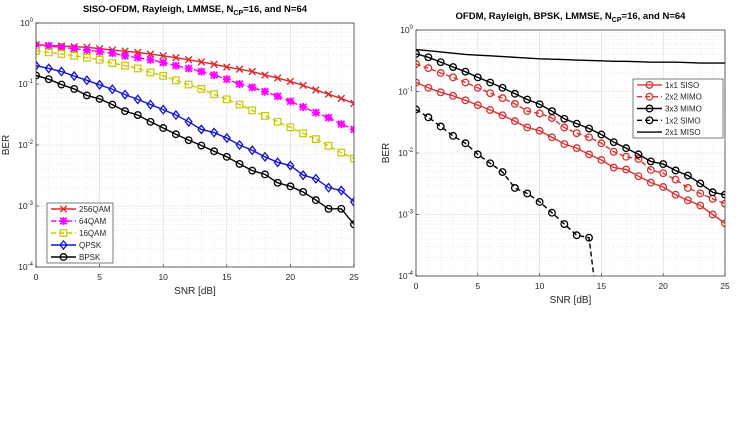 The height and width of the screenshot is (427, 750). I want to click on legend: 256QAM 64QAM 16QAM QPSK BPSK, so click(80, 233).